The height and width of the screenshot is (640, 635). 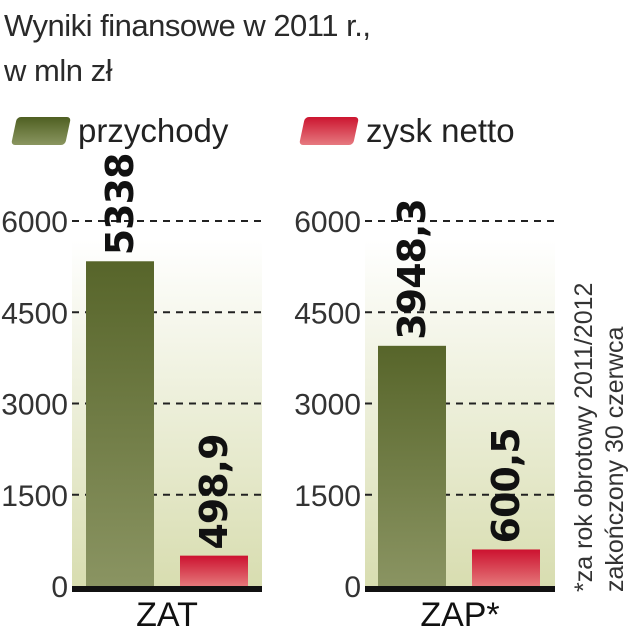 I want to click on chart-title-line2: w mln zł, so click(x=58, y=70).